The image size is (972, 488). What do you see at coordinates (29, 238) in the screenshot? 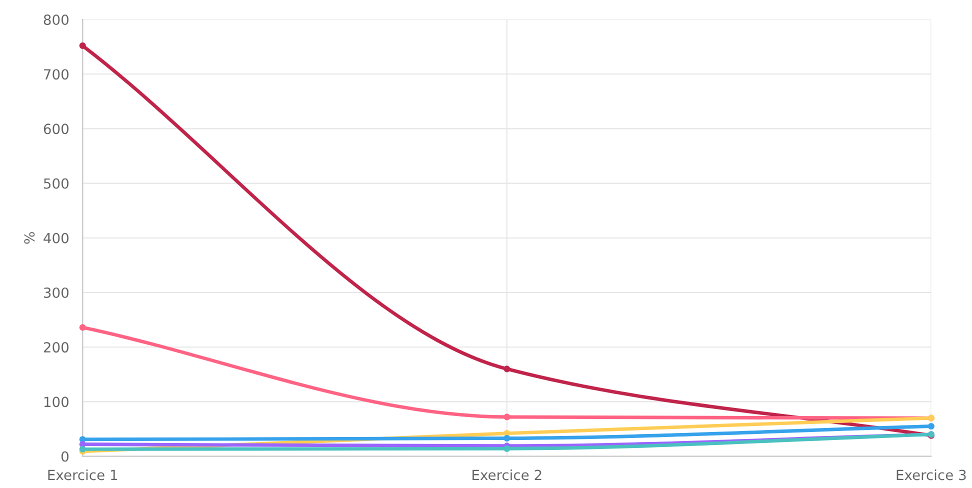
I see `y-axis-title: %` at bounding box center [29, 238].